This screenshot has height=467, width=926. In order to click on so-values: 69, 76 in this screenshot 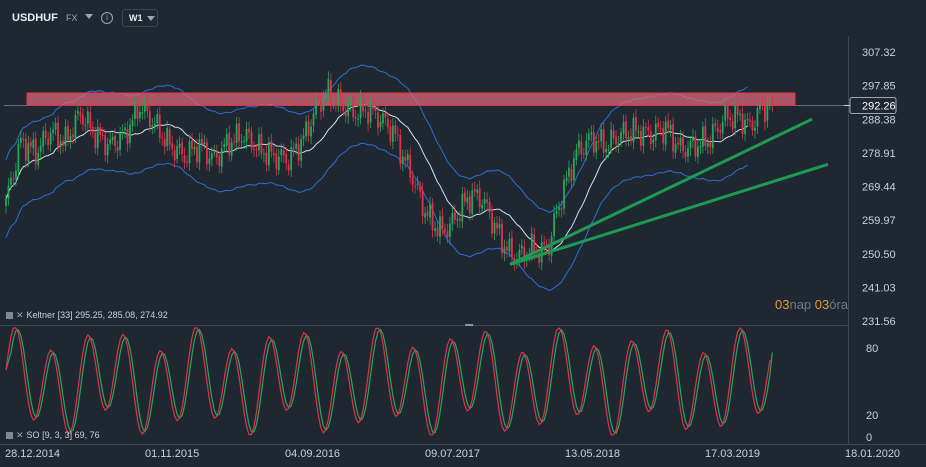, I will do `click(87, 435)`.